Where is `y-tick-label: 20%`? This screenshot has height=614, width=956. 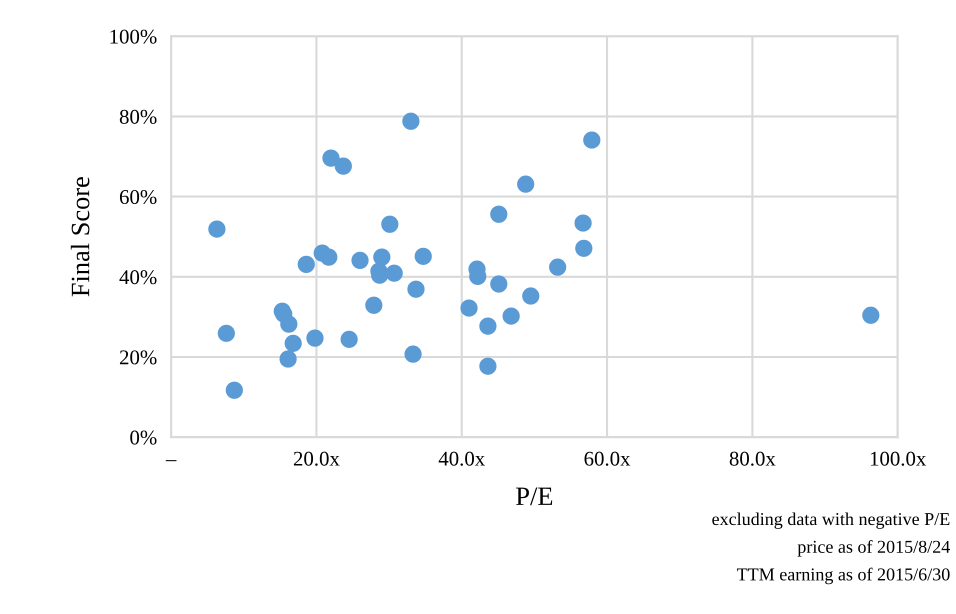 y-tick-label: 20% is located at coordinates (138, 357).